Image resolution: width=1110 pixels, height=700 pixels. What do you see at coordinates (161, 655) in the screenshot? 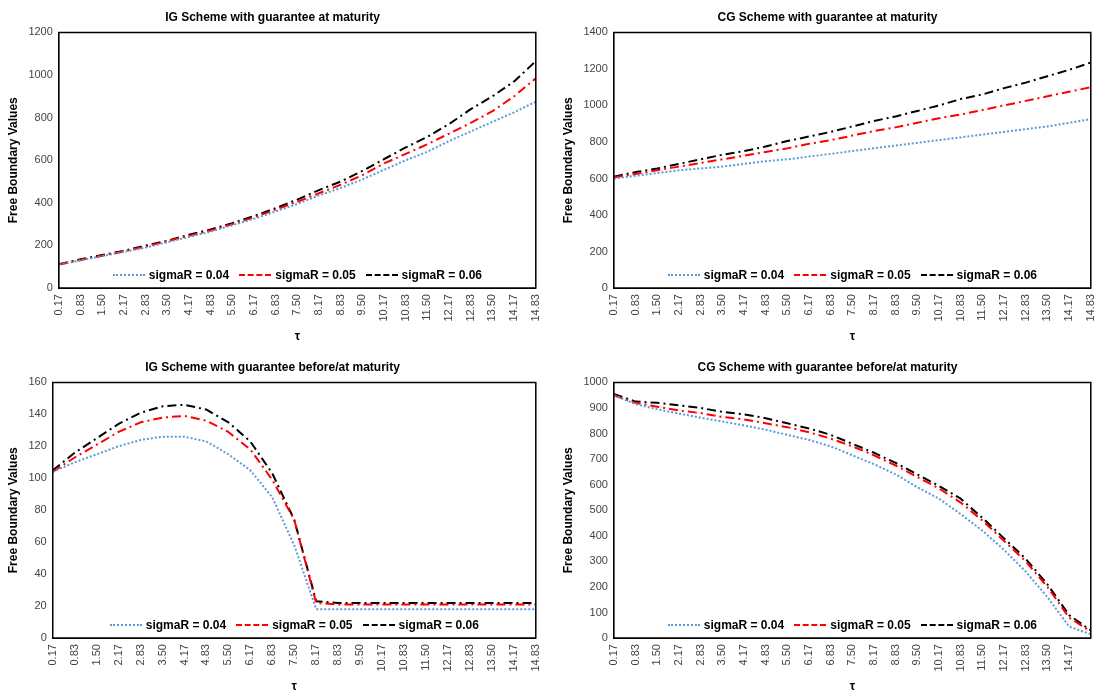
I see `x-tick-label: 3.50` at bounding box center [161, 655].